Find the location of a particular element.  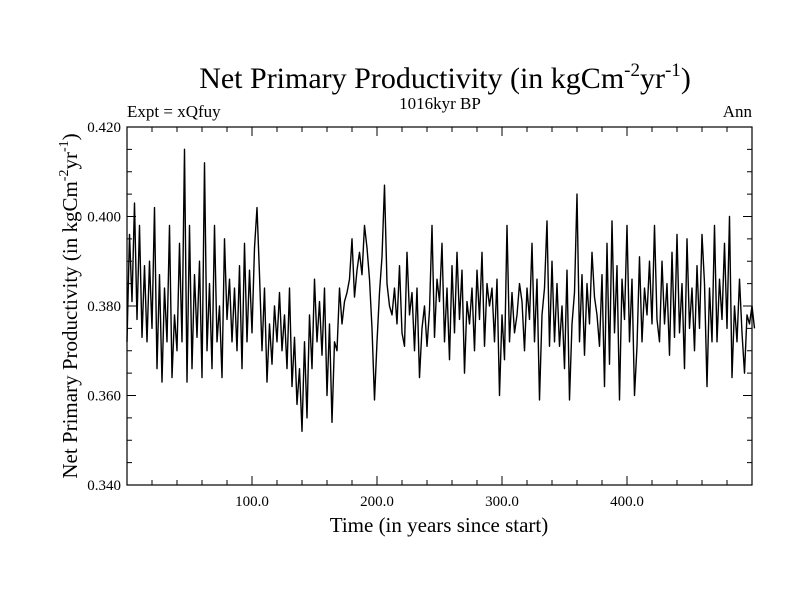

title-end-text: ) is located at coordinates (686, 78).